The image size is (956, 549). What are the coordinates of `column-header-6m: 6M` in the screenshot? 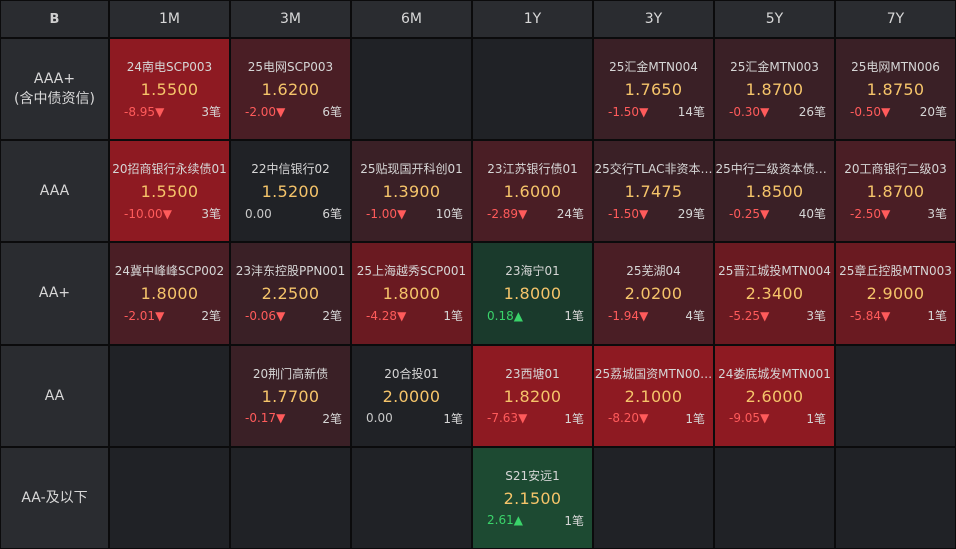 It's located at (411, 19).